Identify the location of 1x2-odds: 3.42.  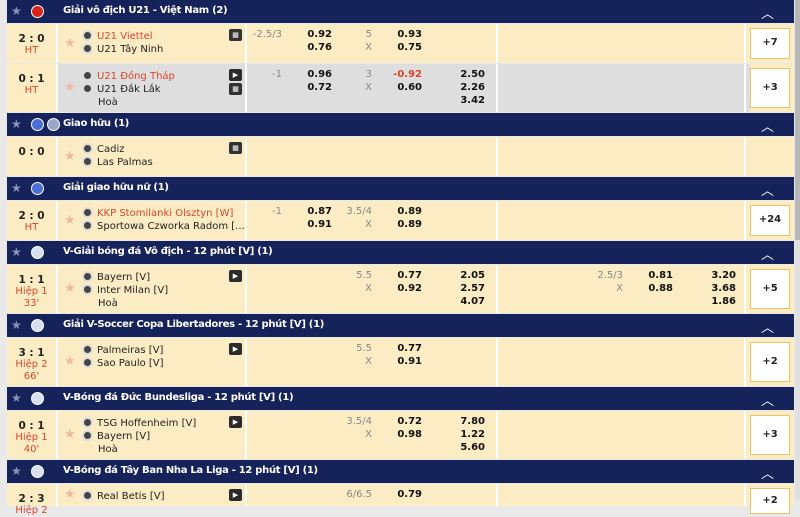
(472, 100).